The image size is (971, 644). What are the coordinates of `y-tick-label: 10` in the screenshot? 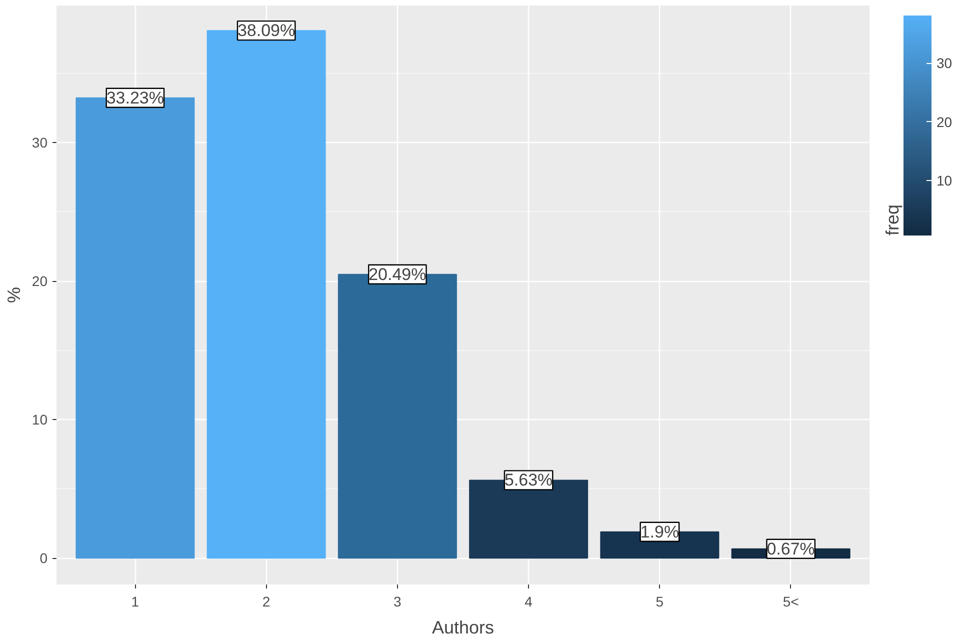 It's located at (40, 420).